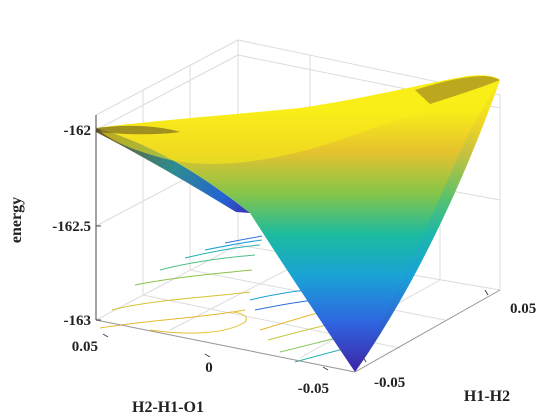 Image resolution: width=560 pixels, height=420 pixels. What do you see at coordinates (209, 368) in the screenshot?
I see `y-tick-label: 0` at bounding box center [209, 368].